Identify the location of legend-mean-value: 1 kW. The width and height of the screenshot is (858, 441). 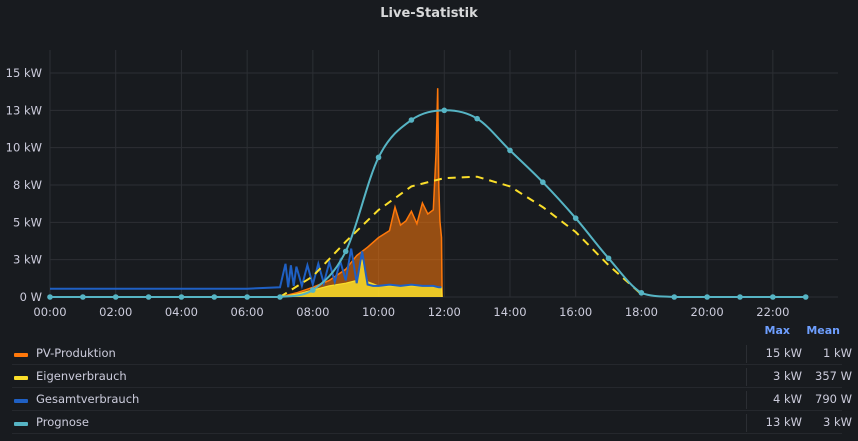
(837, 353).